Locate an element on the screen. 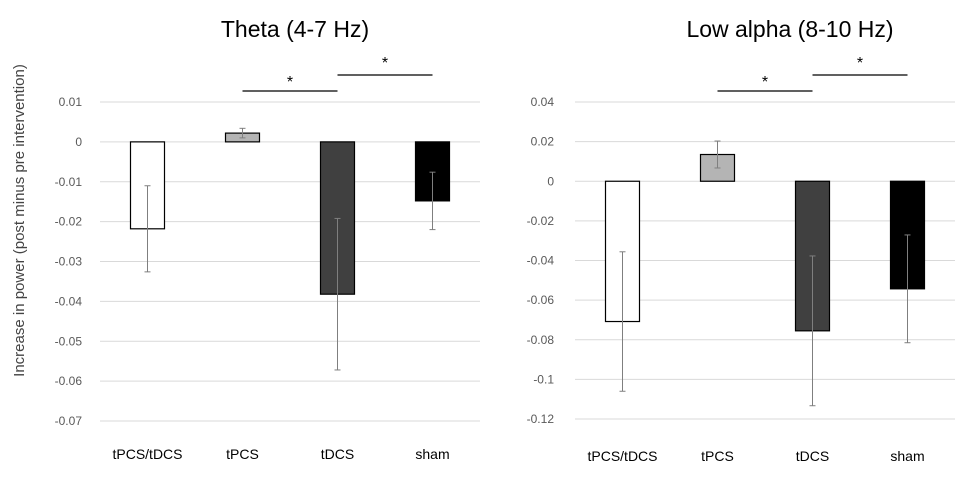 This screenshot has width=965, height=477. chart-title: Theta (4-7 Hz) is located at coordinates (295, 29).